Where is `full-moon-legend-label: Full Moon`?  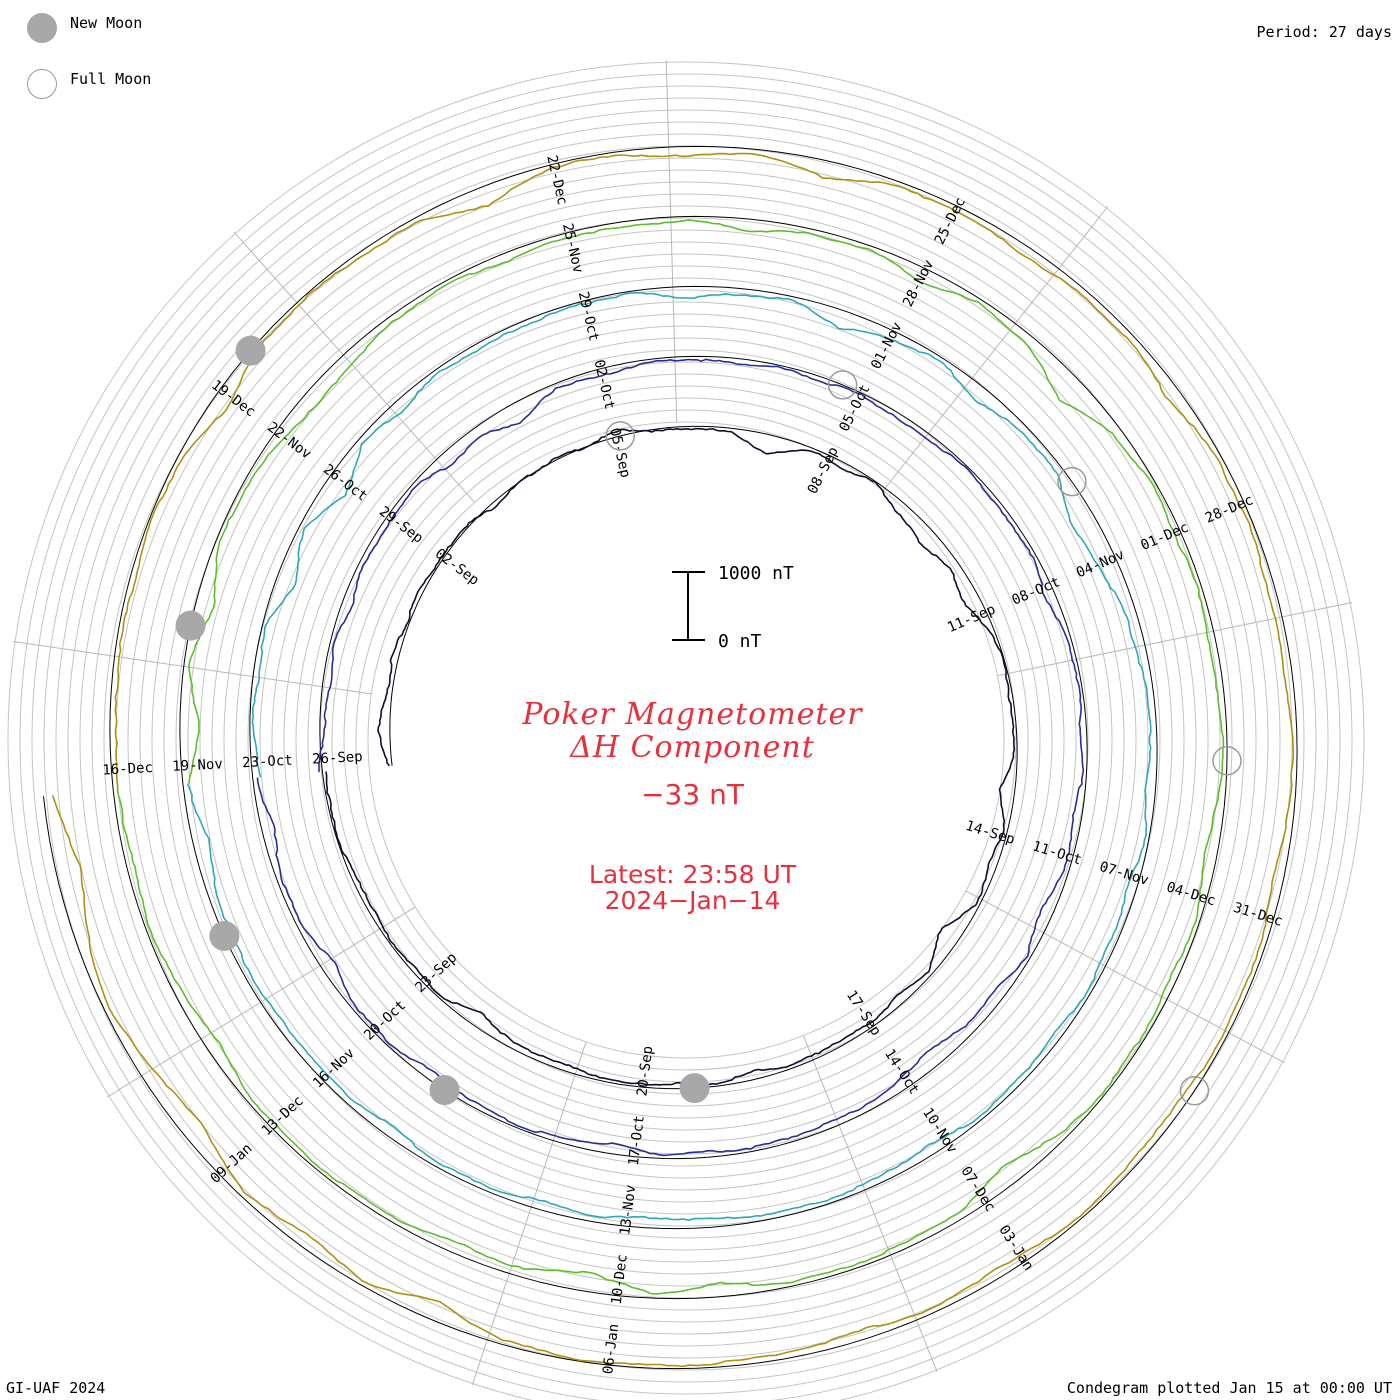 full-moon-legend-label: Full Moon is located at coordinates (111, 79).